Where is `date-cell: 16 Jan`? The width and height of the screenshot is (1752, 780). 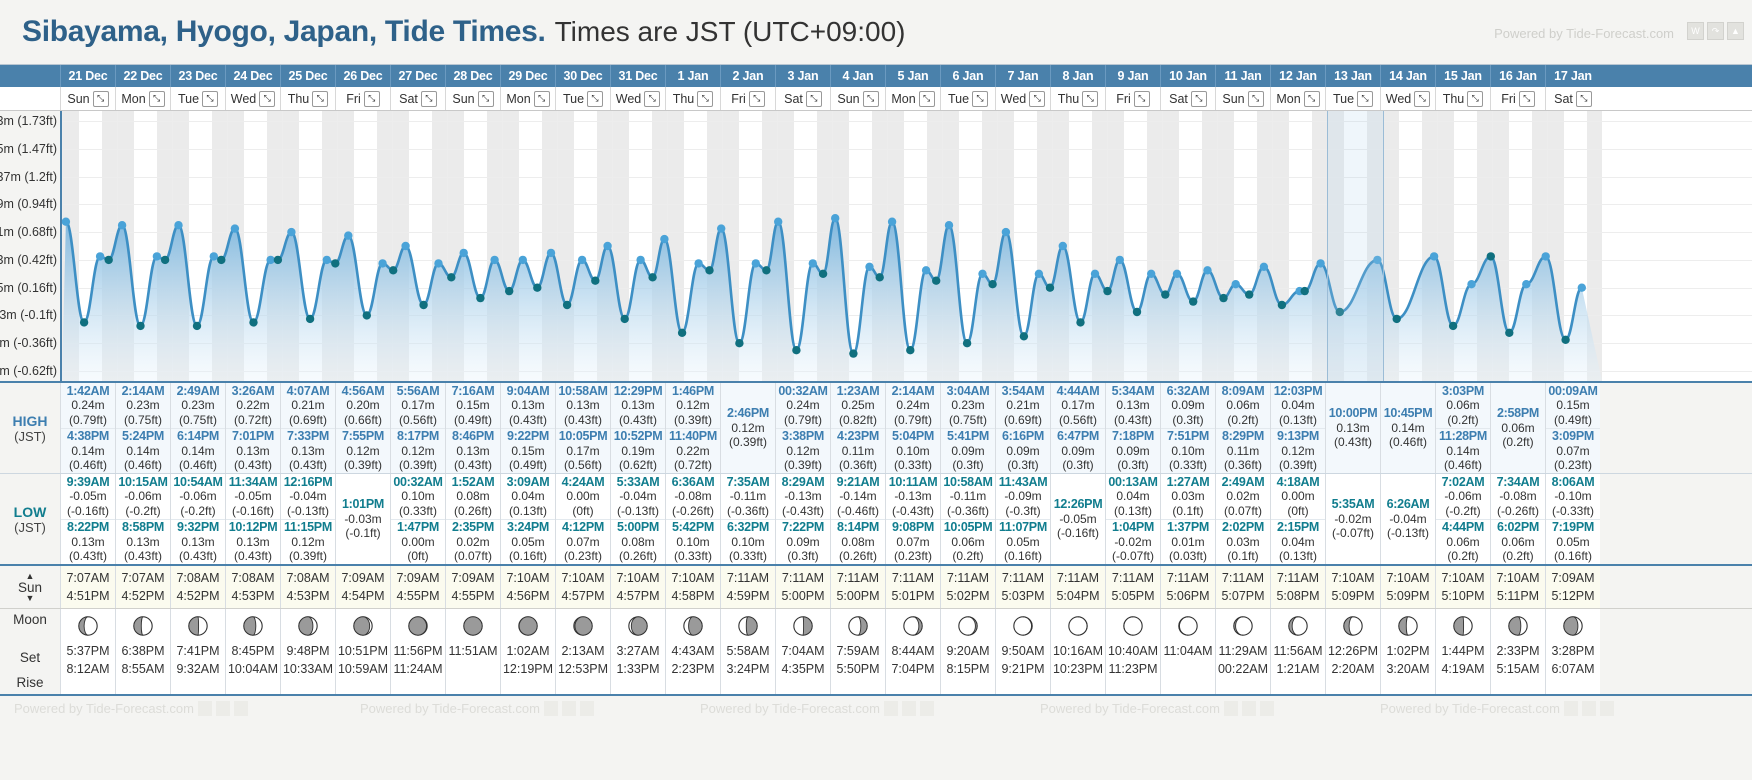
date-cell: 16 Jan is located at coordinates (1517, 76).